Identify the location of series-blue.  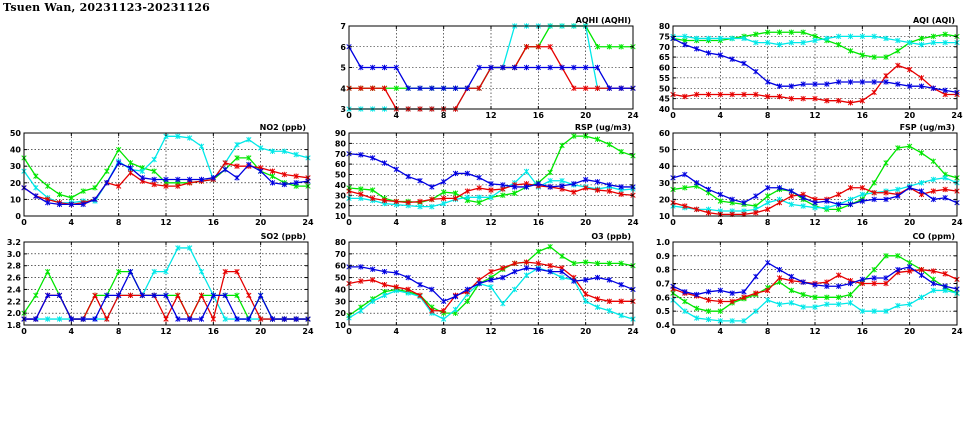
(815, 65).